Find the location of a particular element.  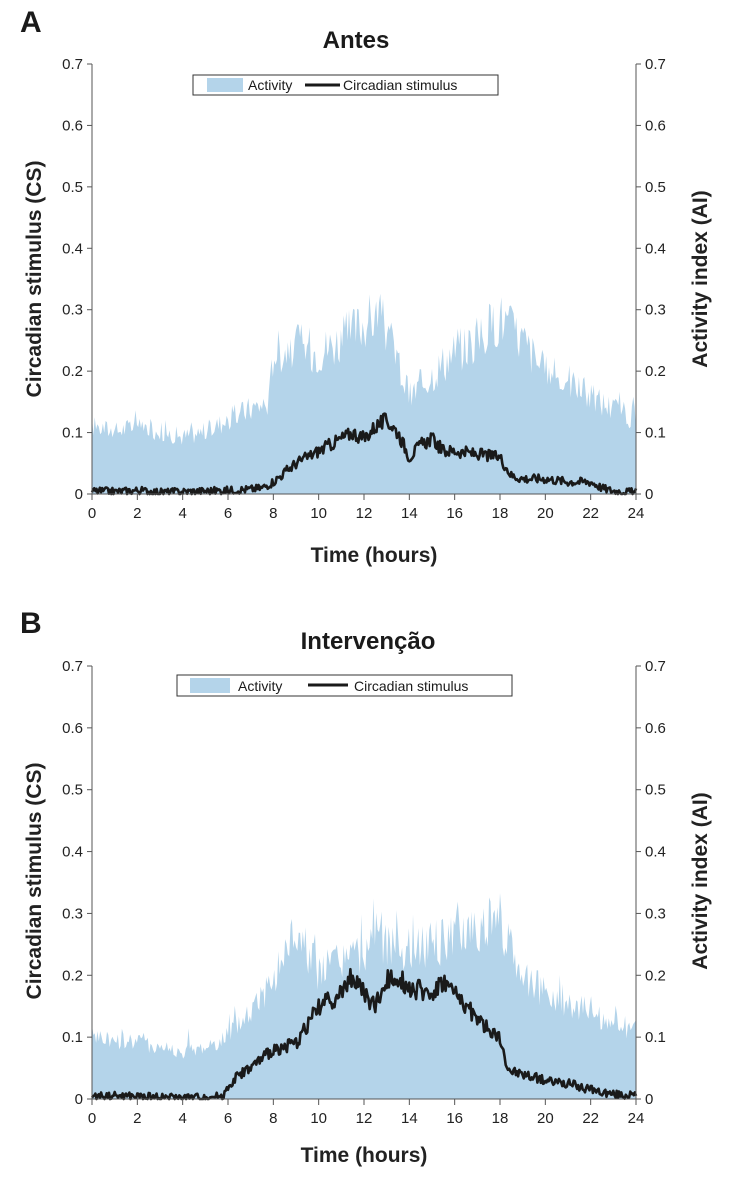

y-tick-label-left-b: 0.7 is located at coordinates (72, 666).